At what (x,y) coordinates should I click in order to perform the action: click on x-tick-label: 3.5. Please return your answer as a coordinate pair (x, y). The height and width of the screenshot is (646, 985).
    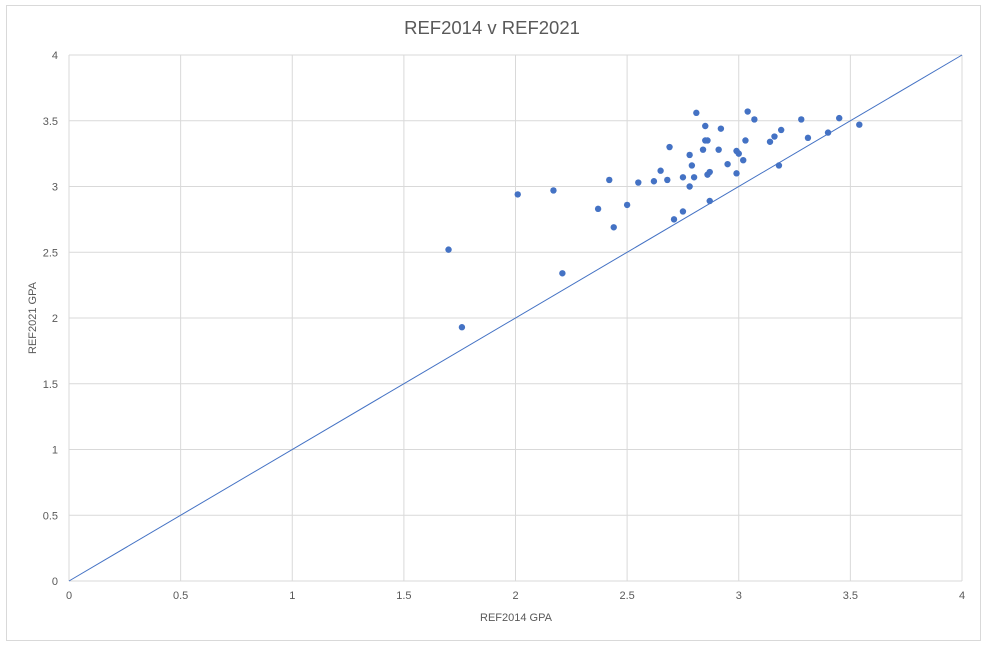
    Looking at the image, I should click on (850, 596).